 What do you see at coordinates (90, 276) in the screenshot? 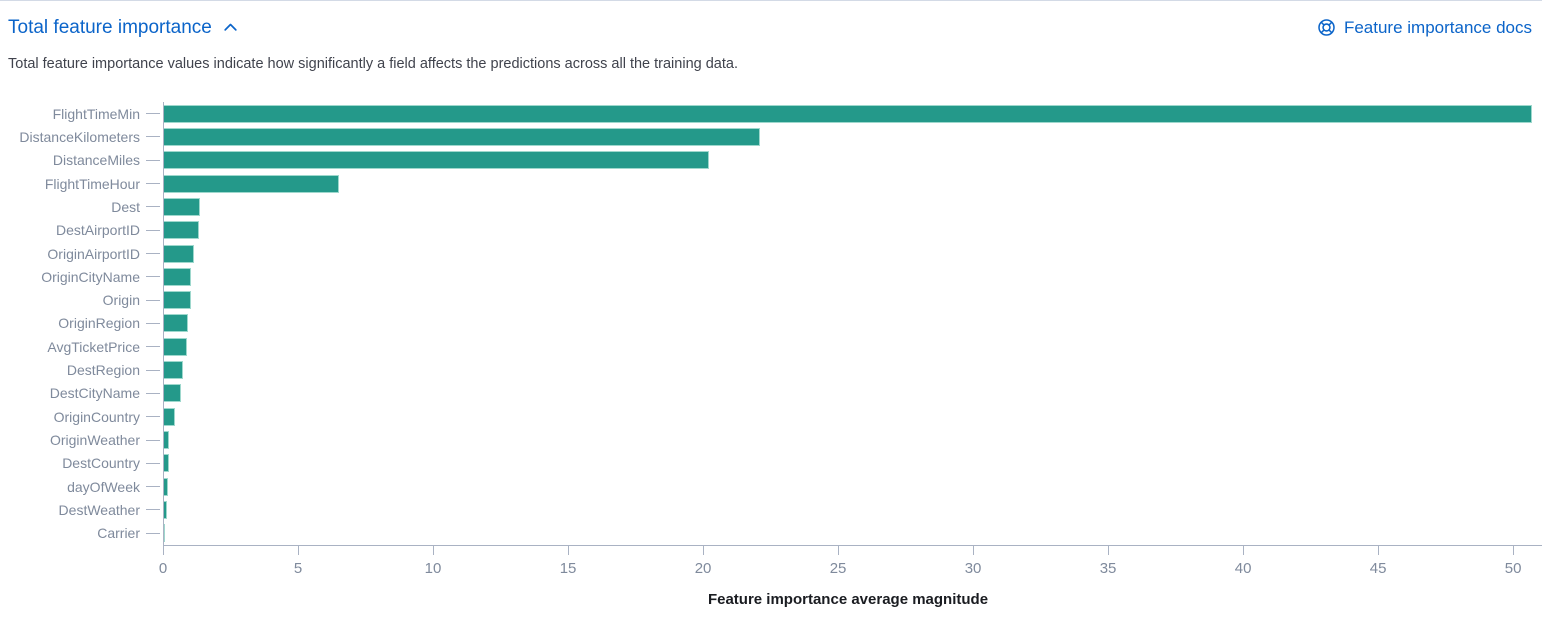
I see `y-axis-label: OriginCityName` at bounding box center [90, 276].